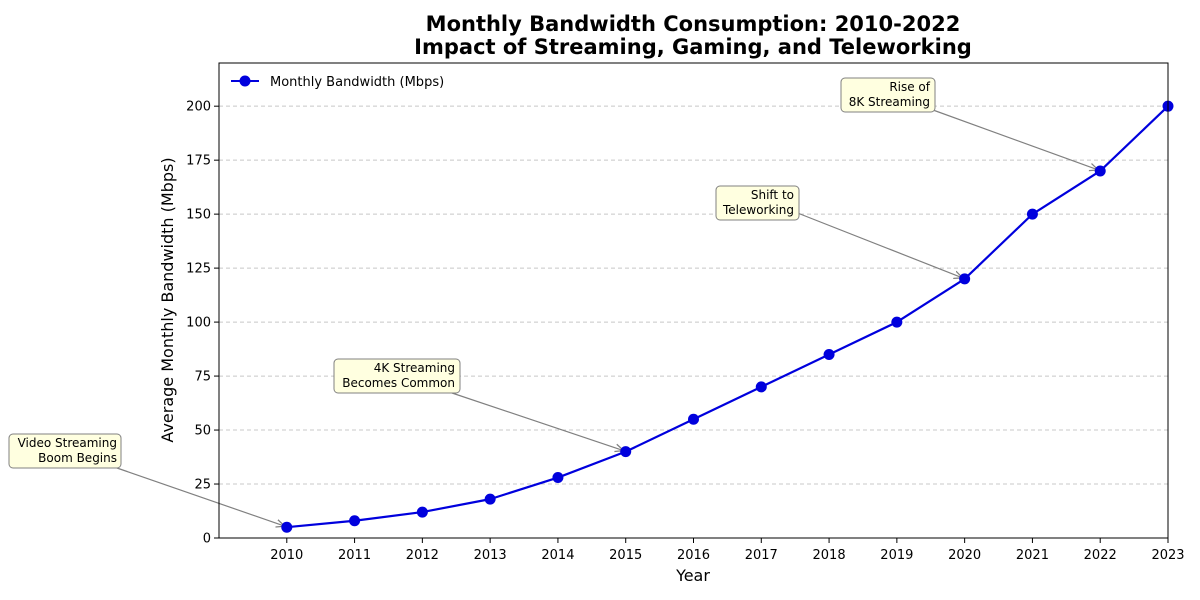 Image resolution: width=1200 pixels, height=600 pixels. Describe the element at coordinates (557, 555) in the screenshot. I see `x-tick-label: 2014` at that location.